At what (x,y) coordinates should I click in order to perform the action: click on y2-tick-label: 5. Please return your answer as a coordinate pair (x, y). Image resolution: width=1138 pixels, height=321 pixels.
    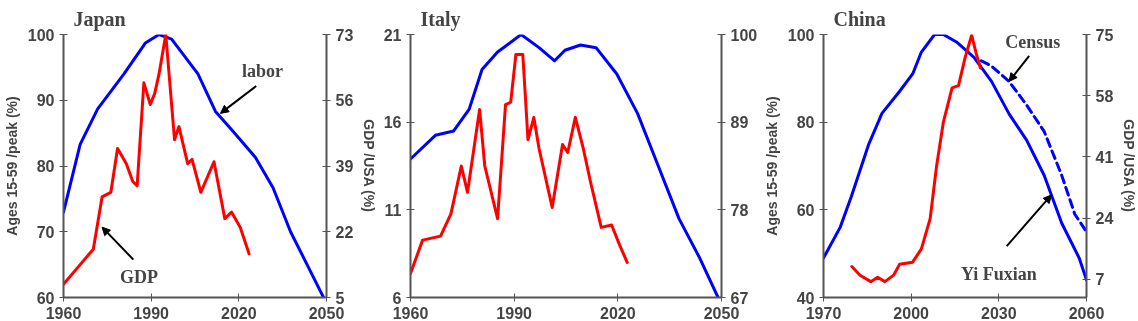
    Looking at the image, I should click on (340, 298).